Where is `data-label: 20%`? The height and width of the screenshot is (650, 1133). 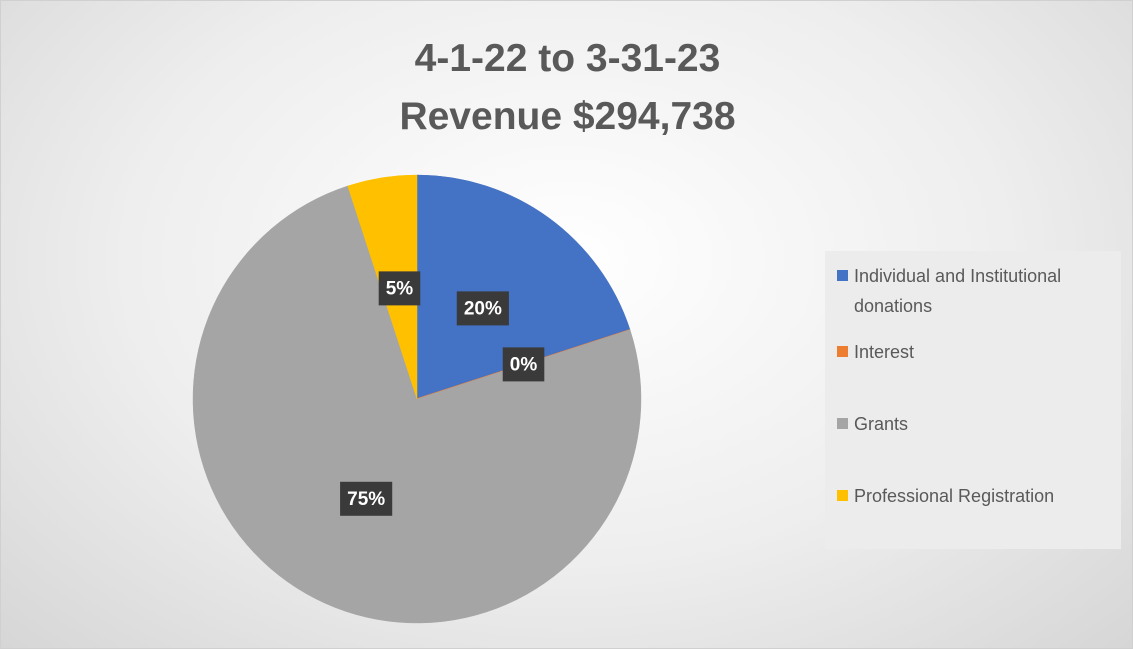 data-label: 20% is located at coordinates (482, 308).